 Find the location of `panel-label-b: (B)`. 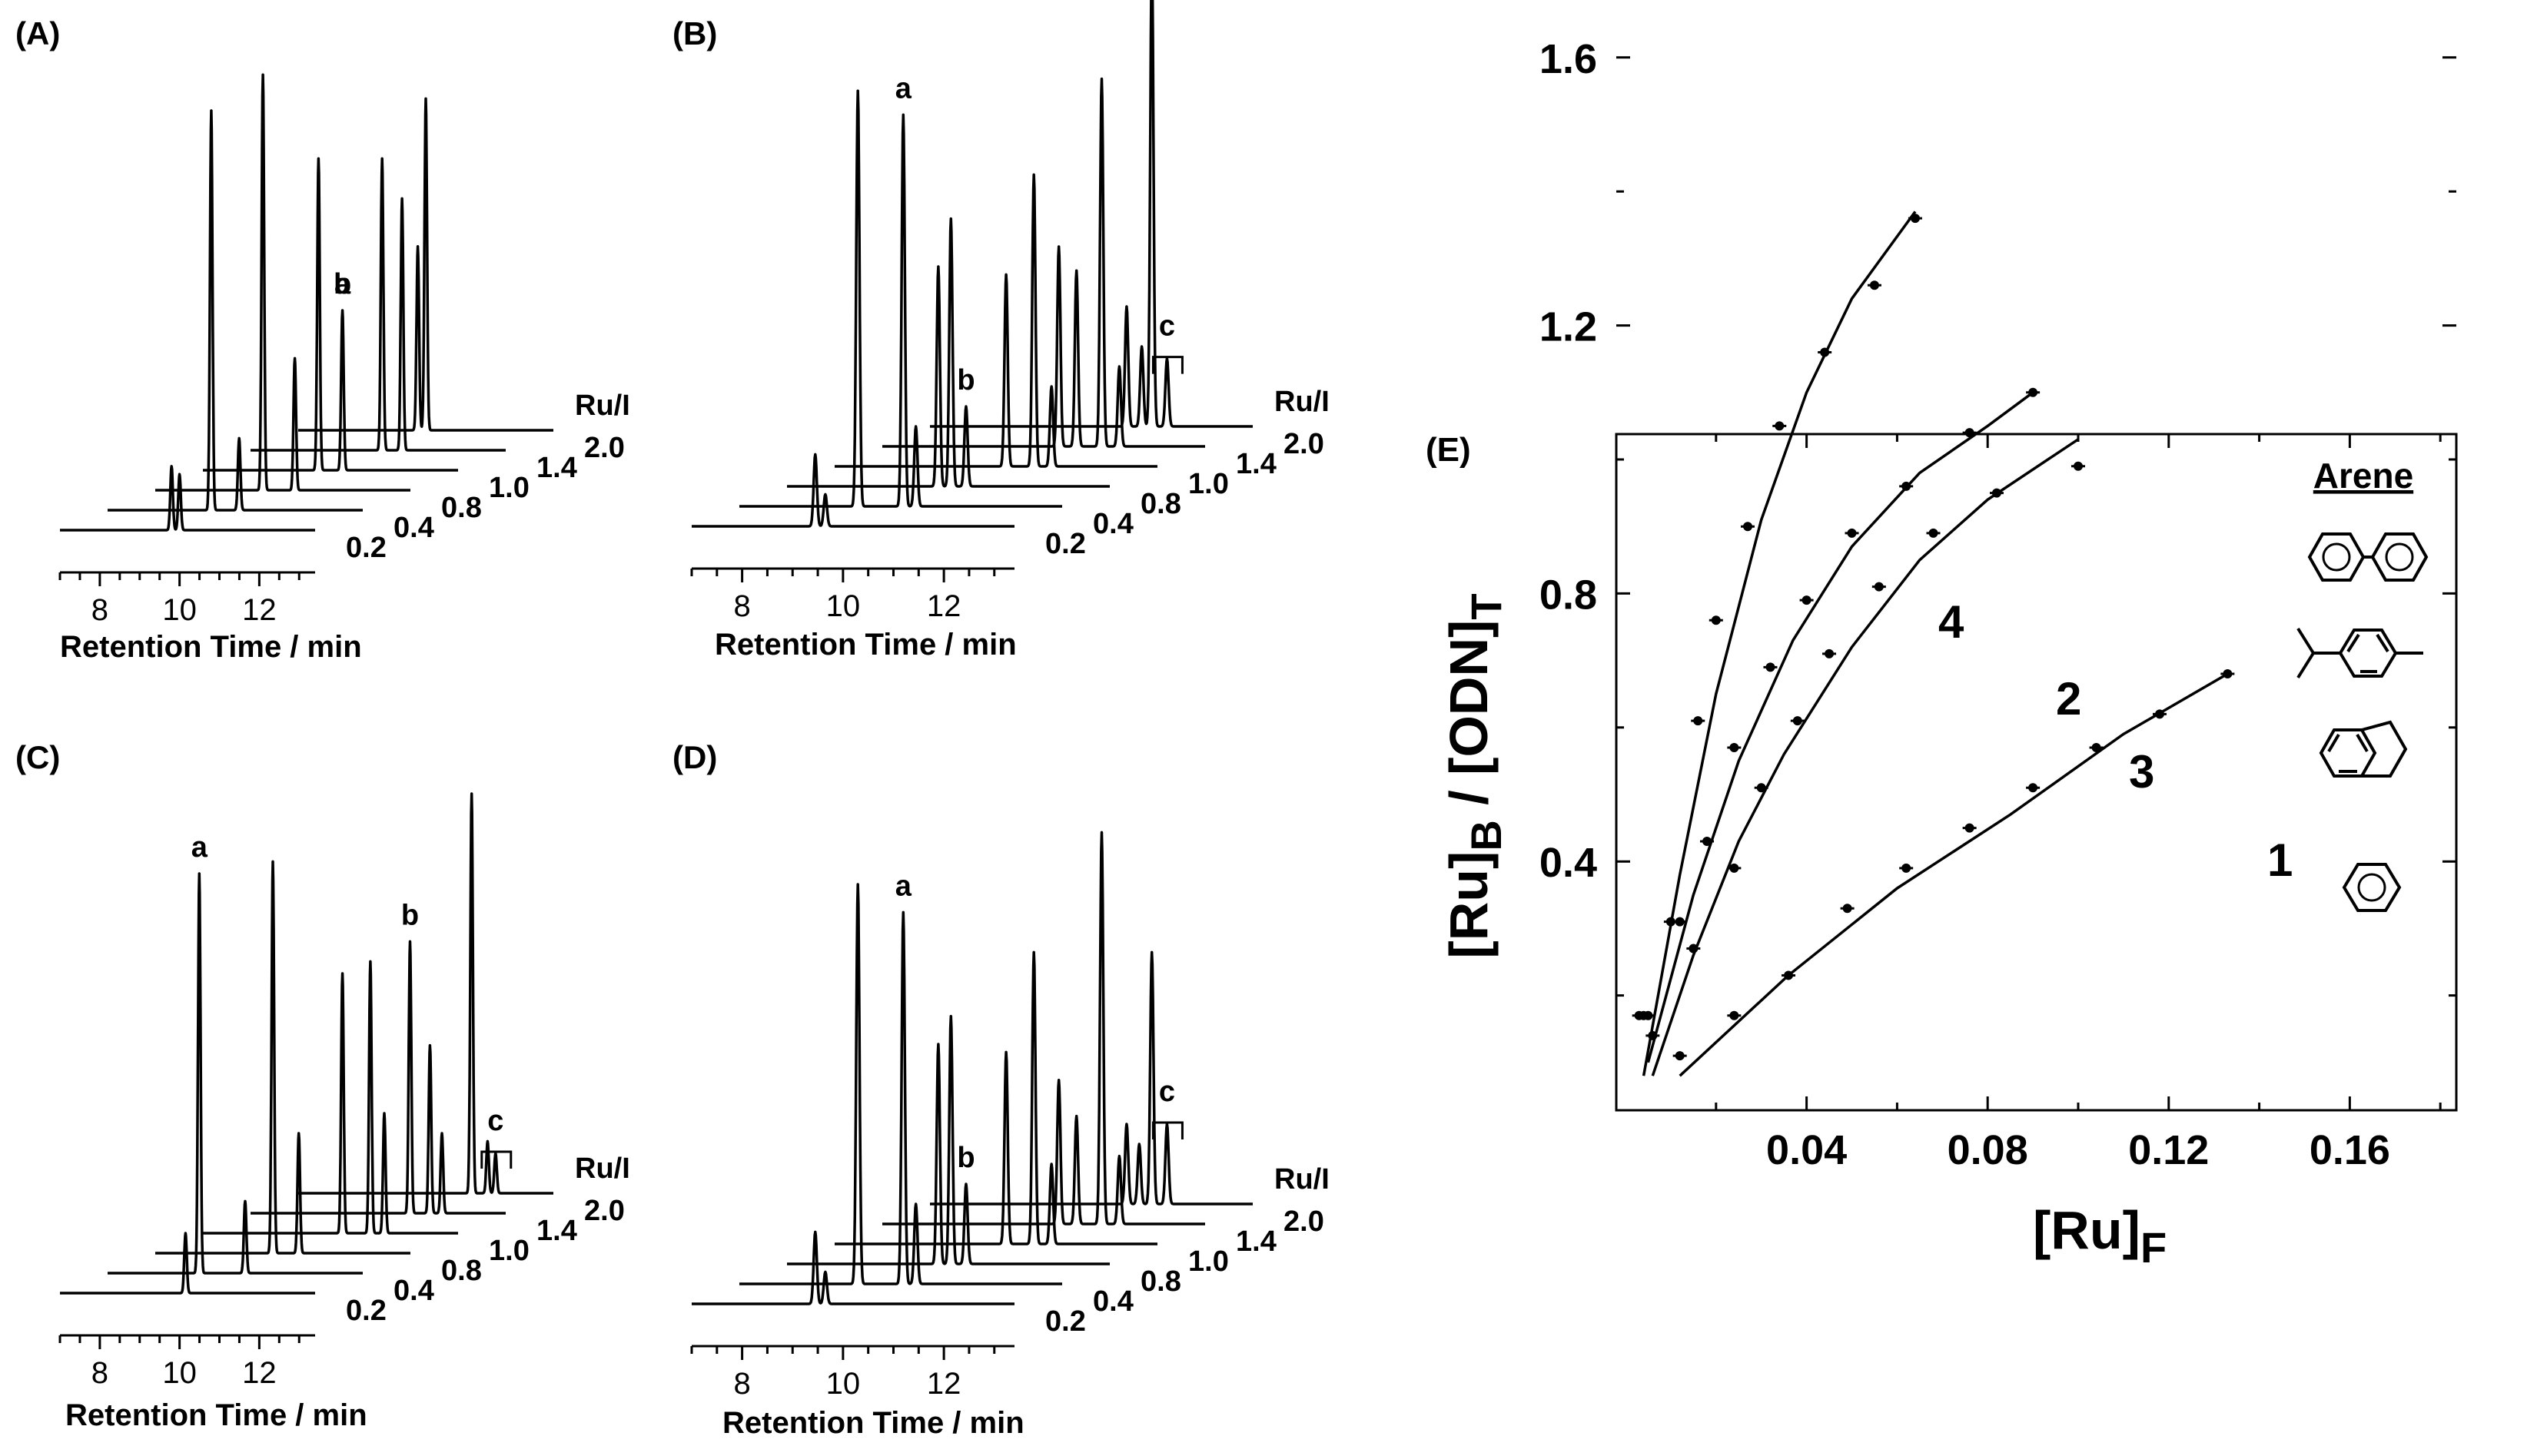

panel-label-b: (B) is located at coordinates (694, 33).